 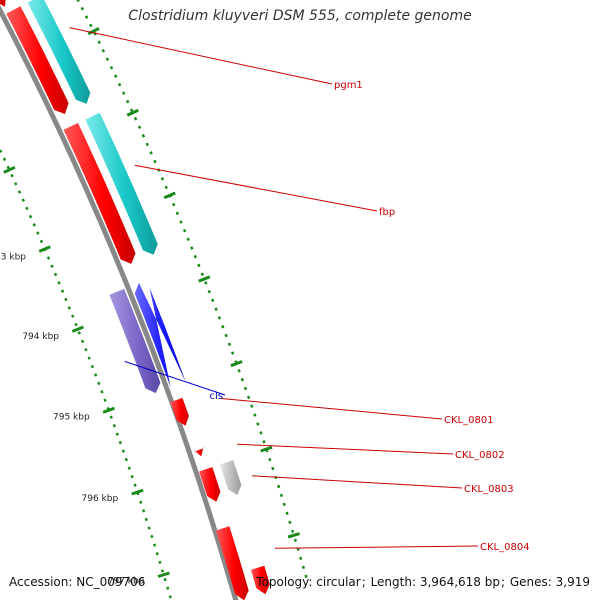 I want to click on accession-footer: Accession: NC_009706, so click(x=77, y=582).